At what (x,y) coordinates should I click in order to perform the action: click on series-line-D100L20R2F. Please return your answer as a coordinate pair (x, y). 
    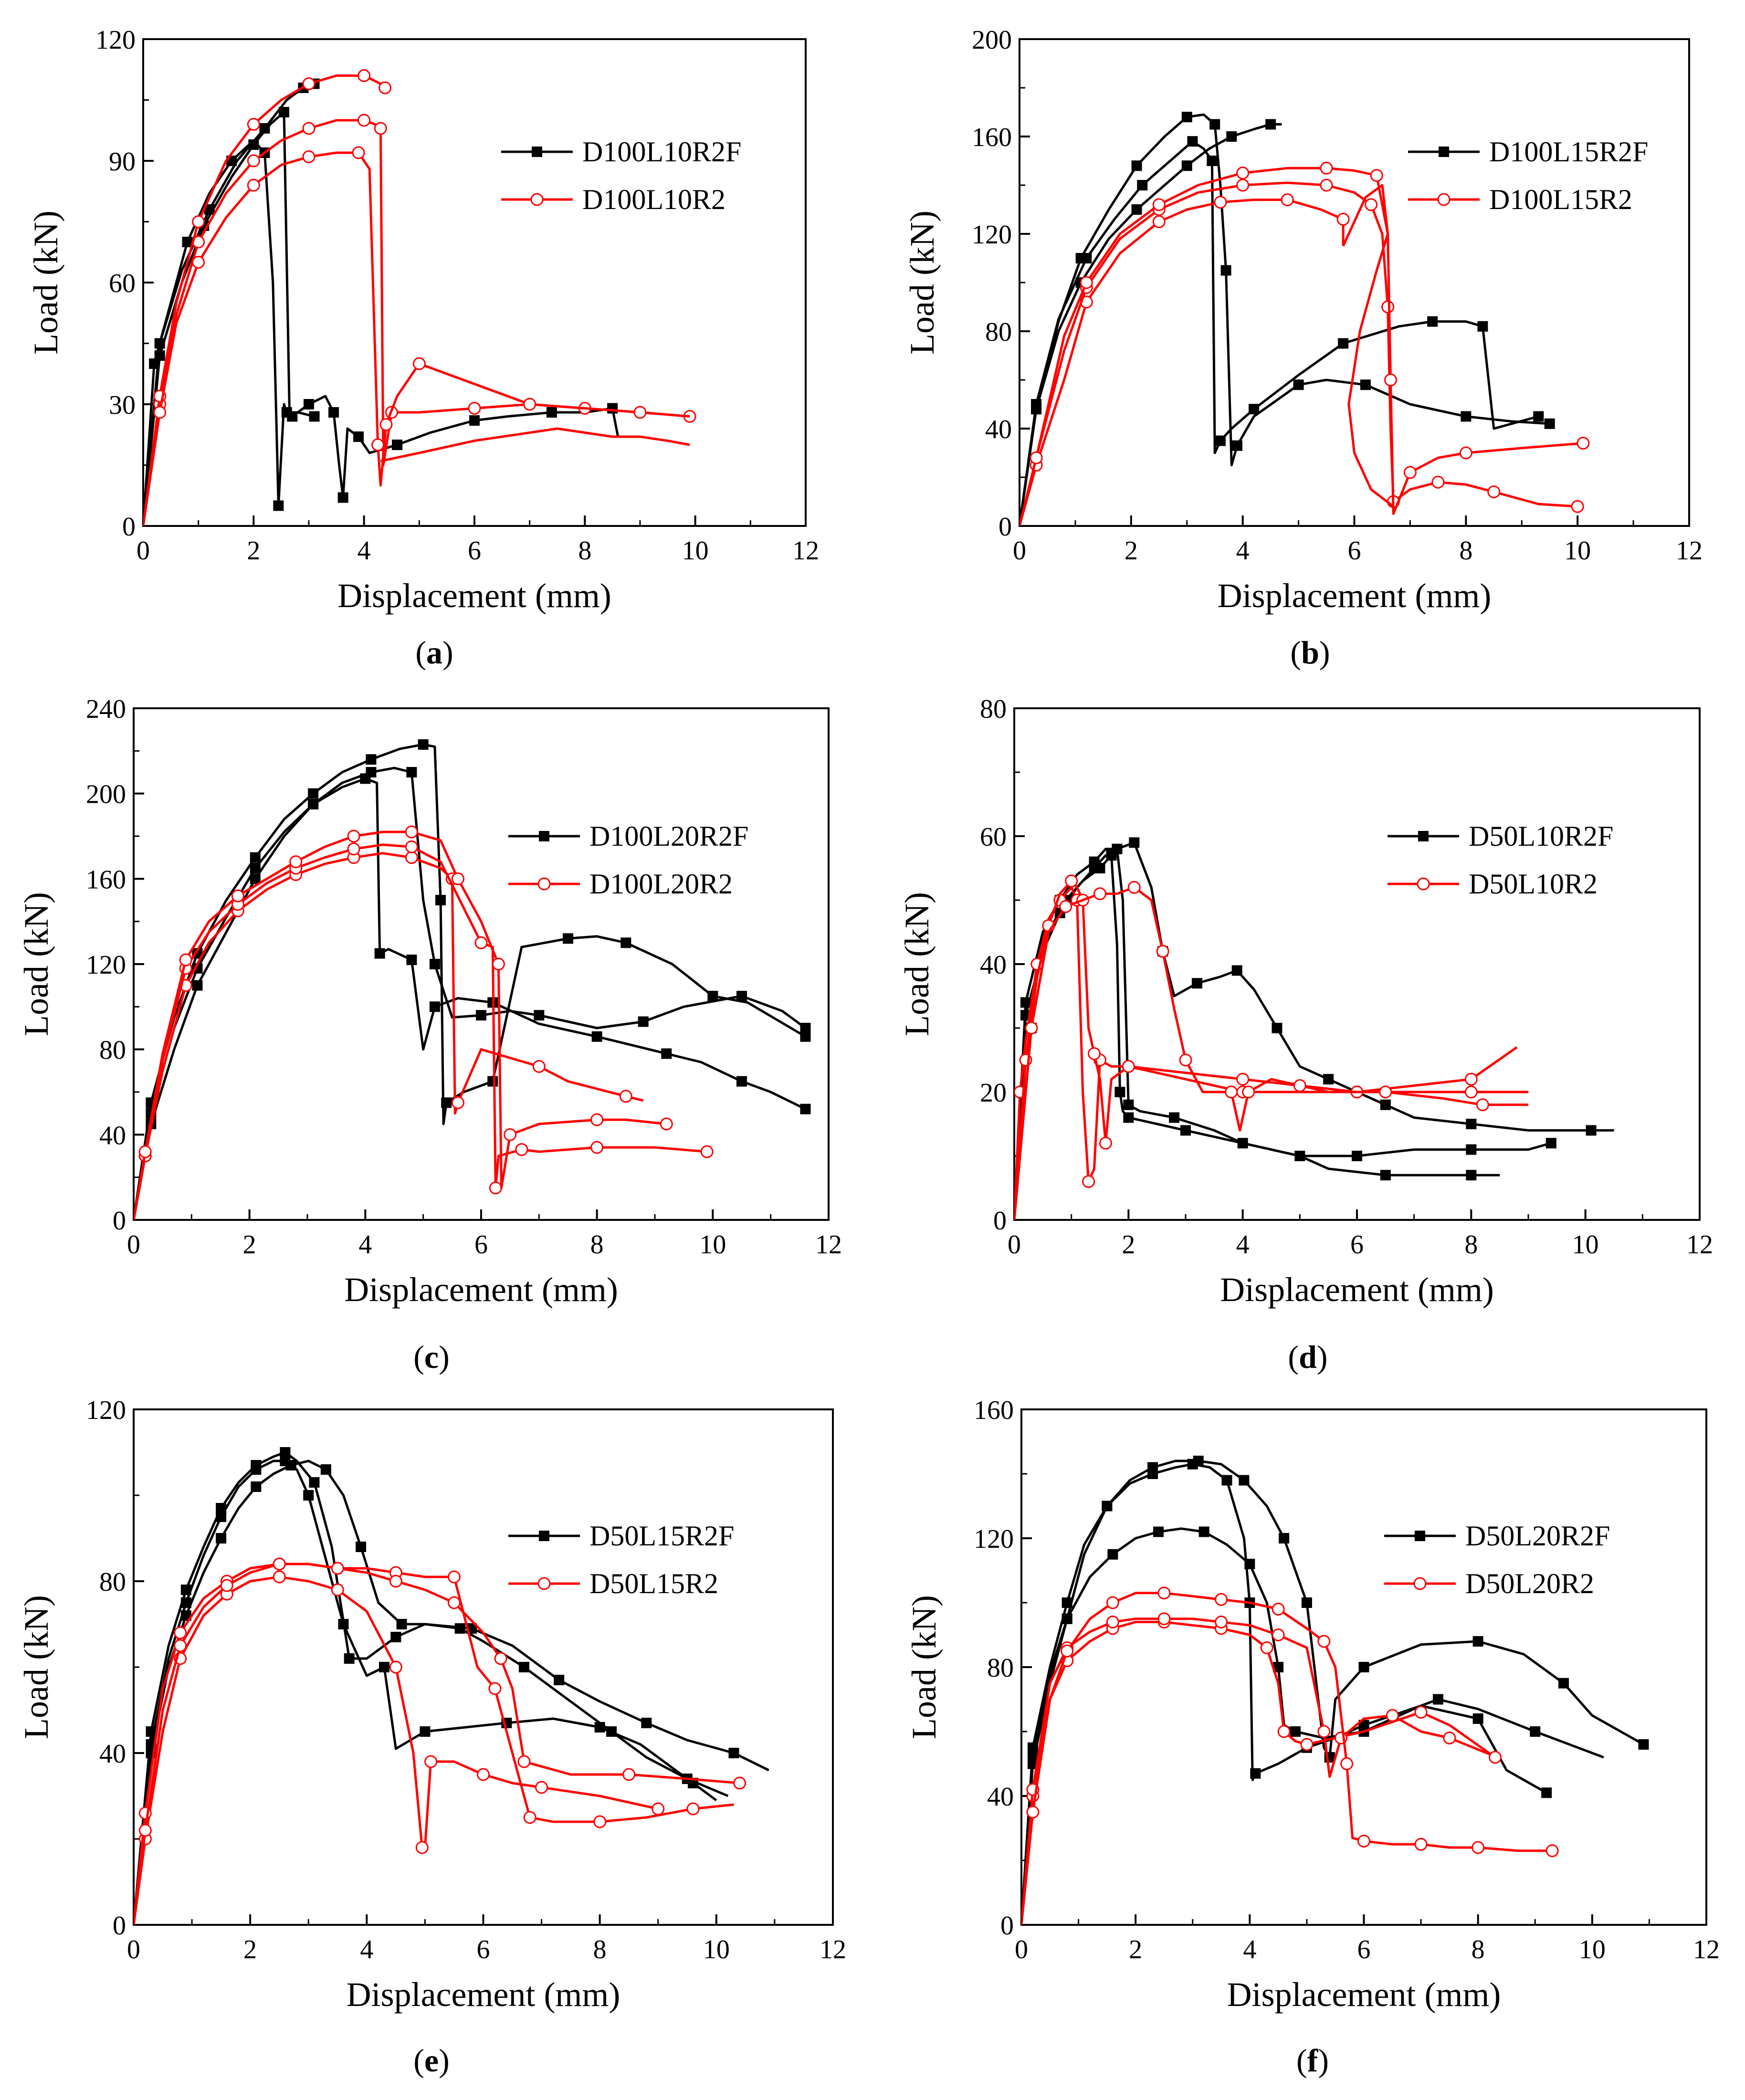
    Looking at the image, I should click on (470, 998).